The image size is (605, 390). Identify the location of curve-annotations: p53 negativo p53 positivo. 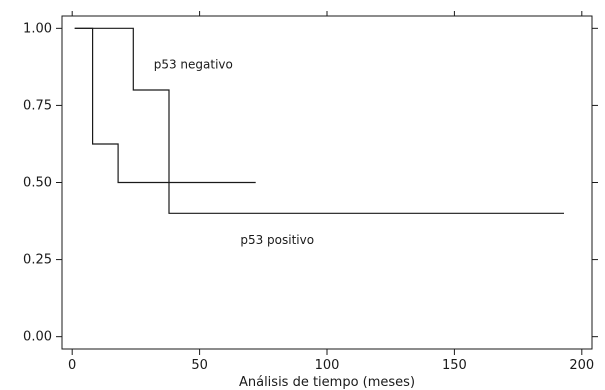
(234, 152).